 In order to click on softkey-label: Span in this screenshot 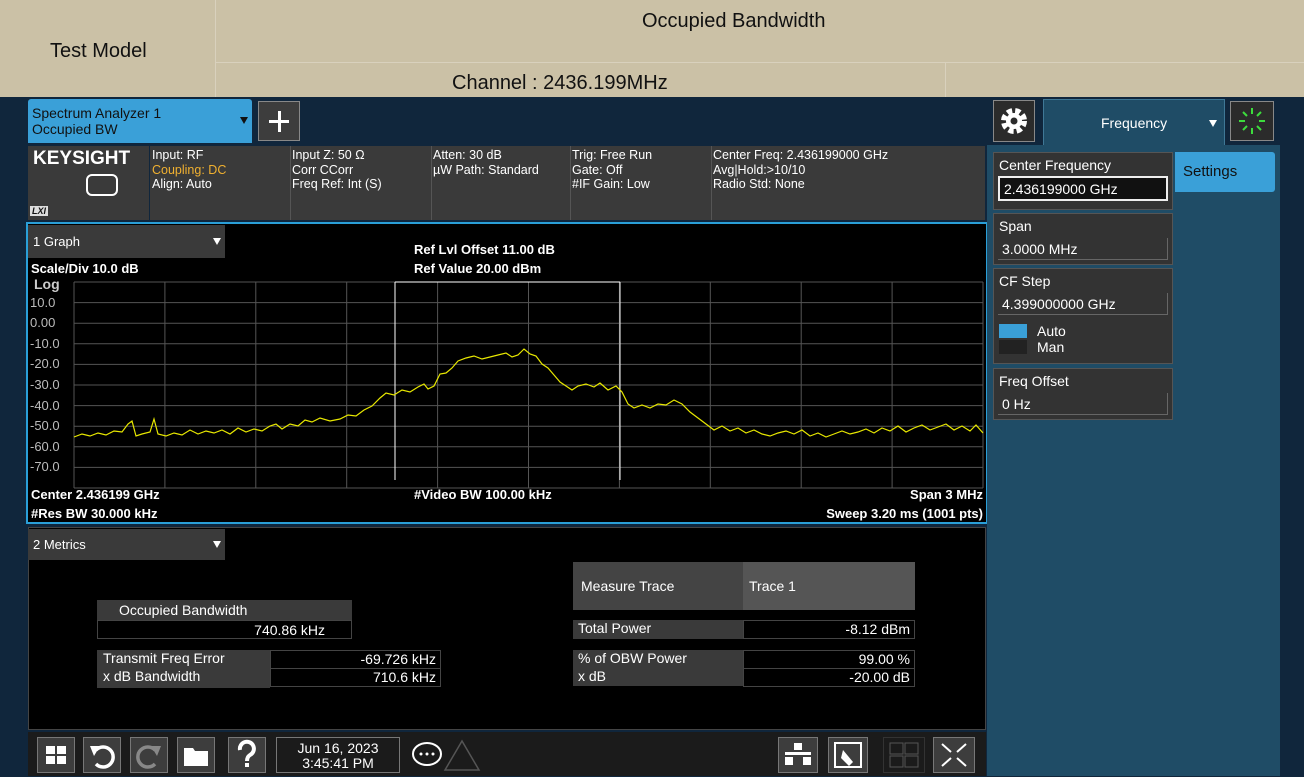, I will do `click(1015, 226)`.